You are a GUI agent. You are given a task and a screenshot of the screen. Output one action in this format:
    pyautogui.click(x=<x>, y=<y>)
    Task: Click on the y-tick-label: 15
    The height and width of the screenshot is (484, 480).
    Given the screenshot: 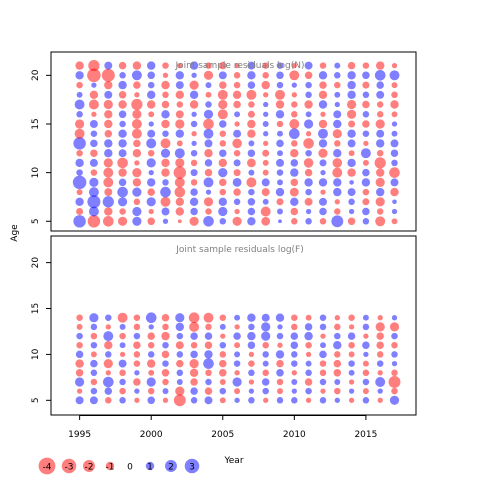 What is the action you would take?
    pyautogui.click(x=36, y=308)
    